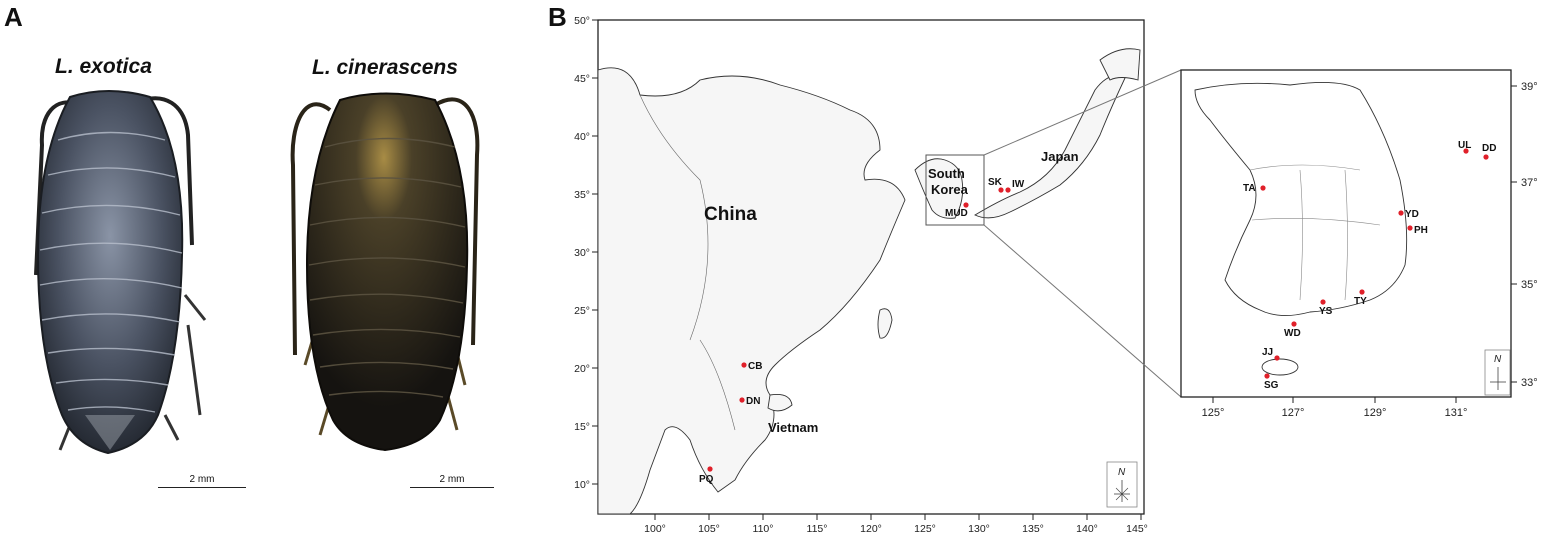  Describe the element at coordinates (655, 529) in the screenshot. I see `lon-tick-label: 100°` at that location.